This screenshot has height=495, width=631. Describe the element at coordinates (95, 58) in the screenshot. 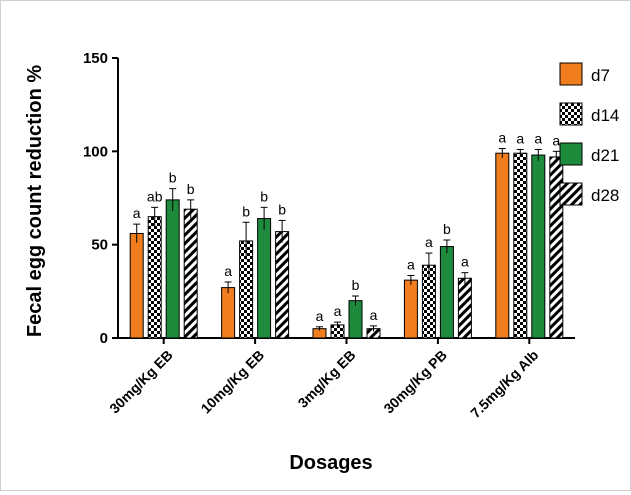

I see `y-tick-label: 150` at that location.